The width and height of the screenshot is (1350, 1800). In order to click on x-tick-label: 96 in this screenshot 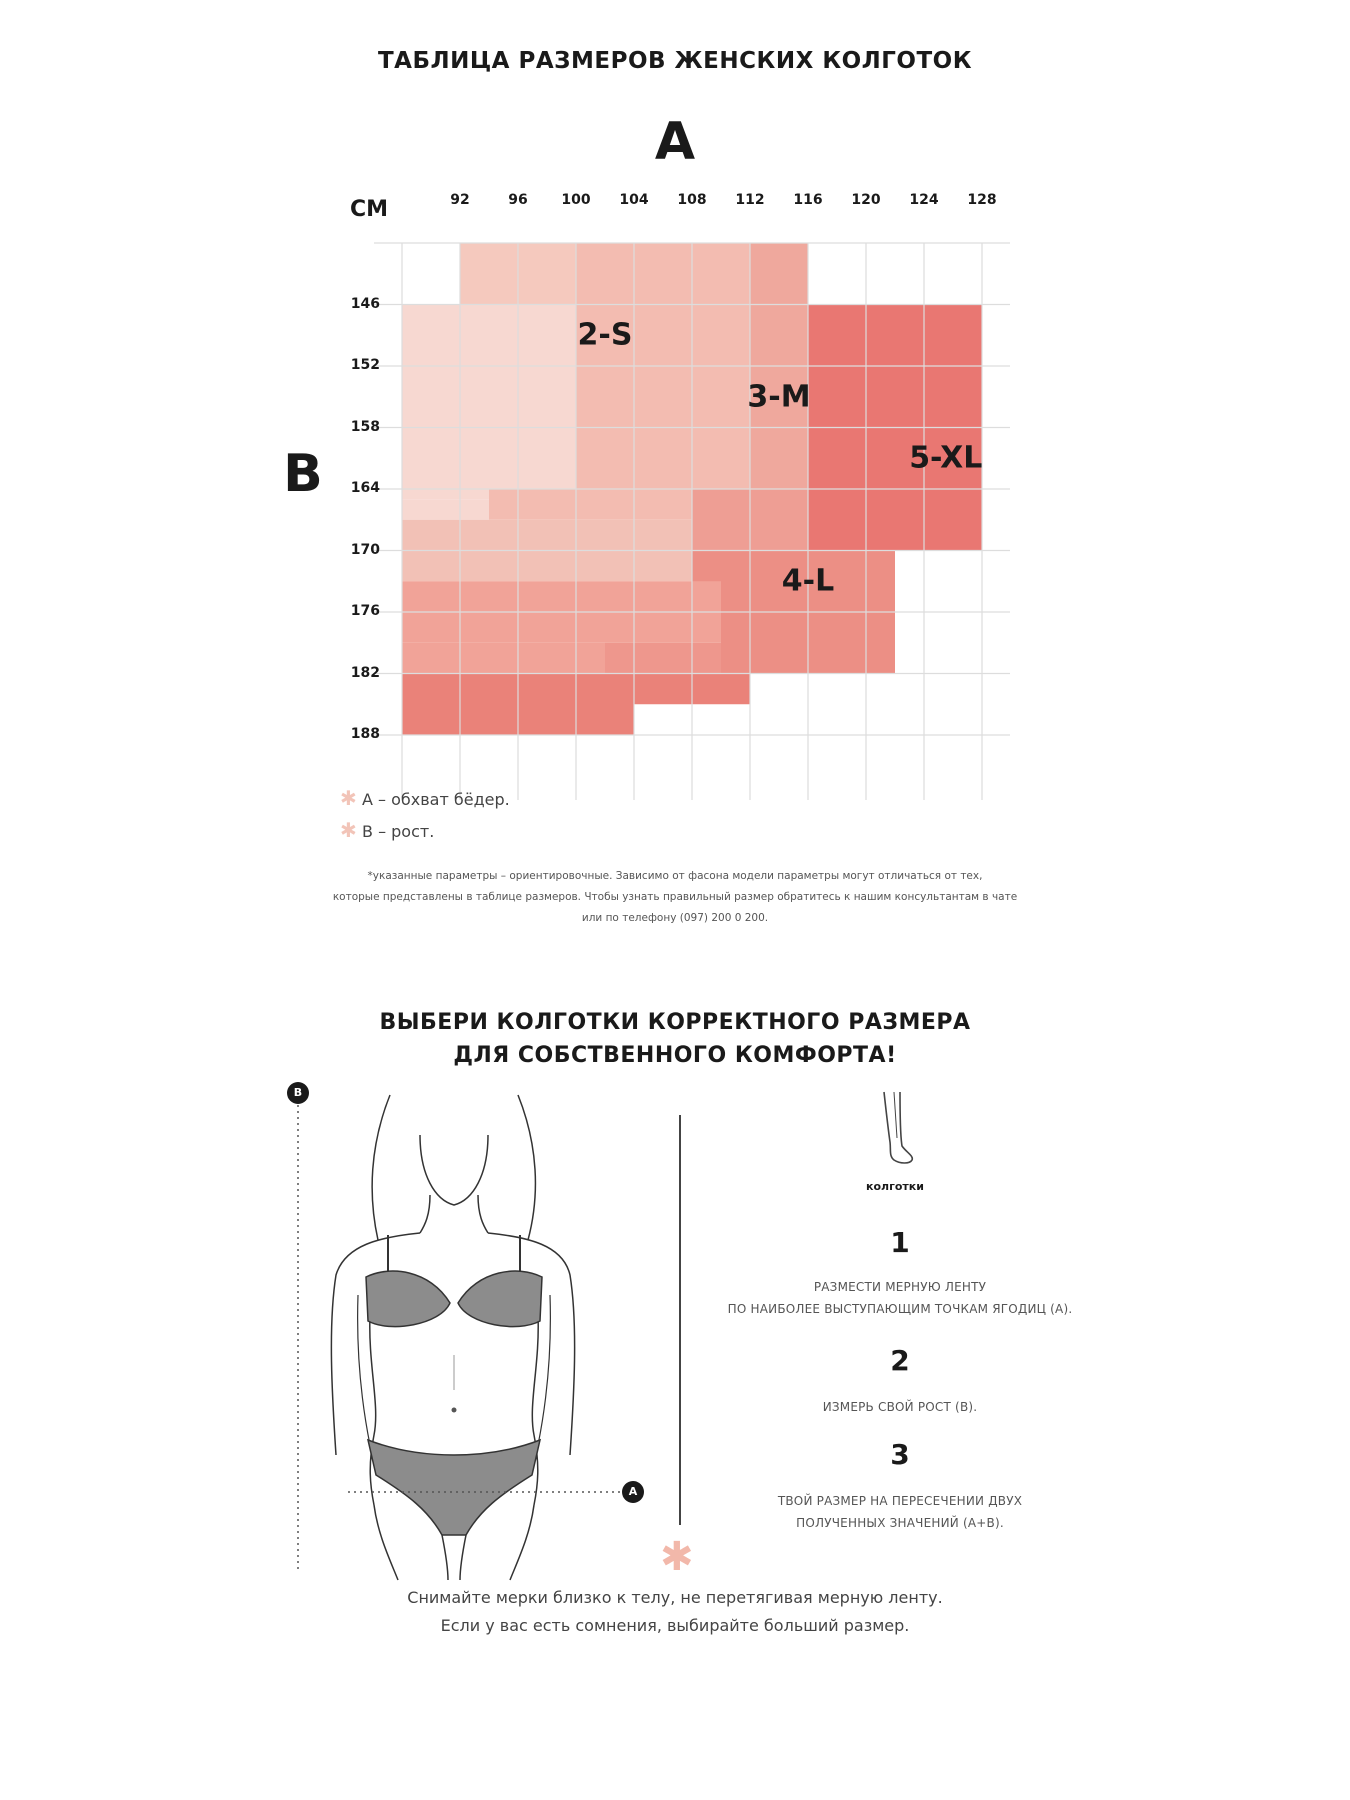, I will do `click(518, 200)`.